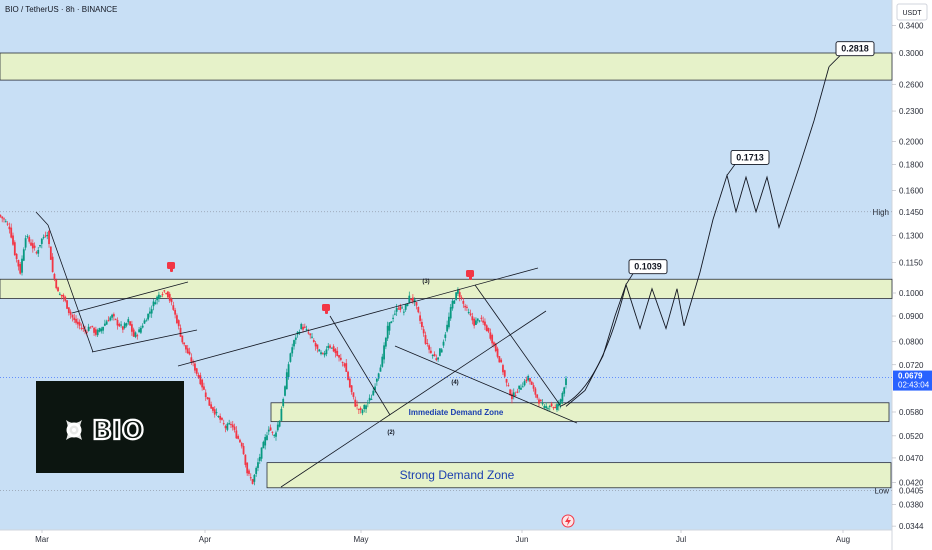  Describe the element at coordinates (911, 504) in the screenshot. I see `y-tick-label: 0.0380` at that location.